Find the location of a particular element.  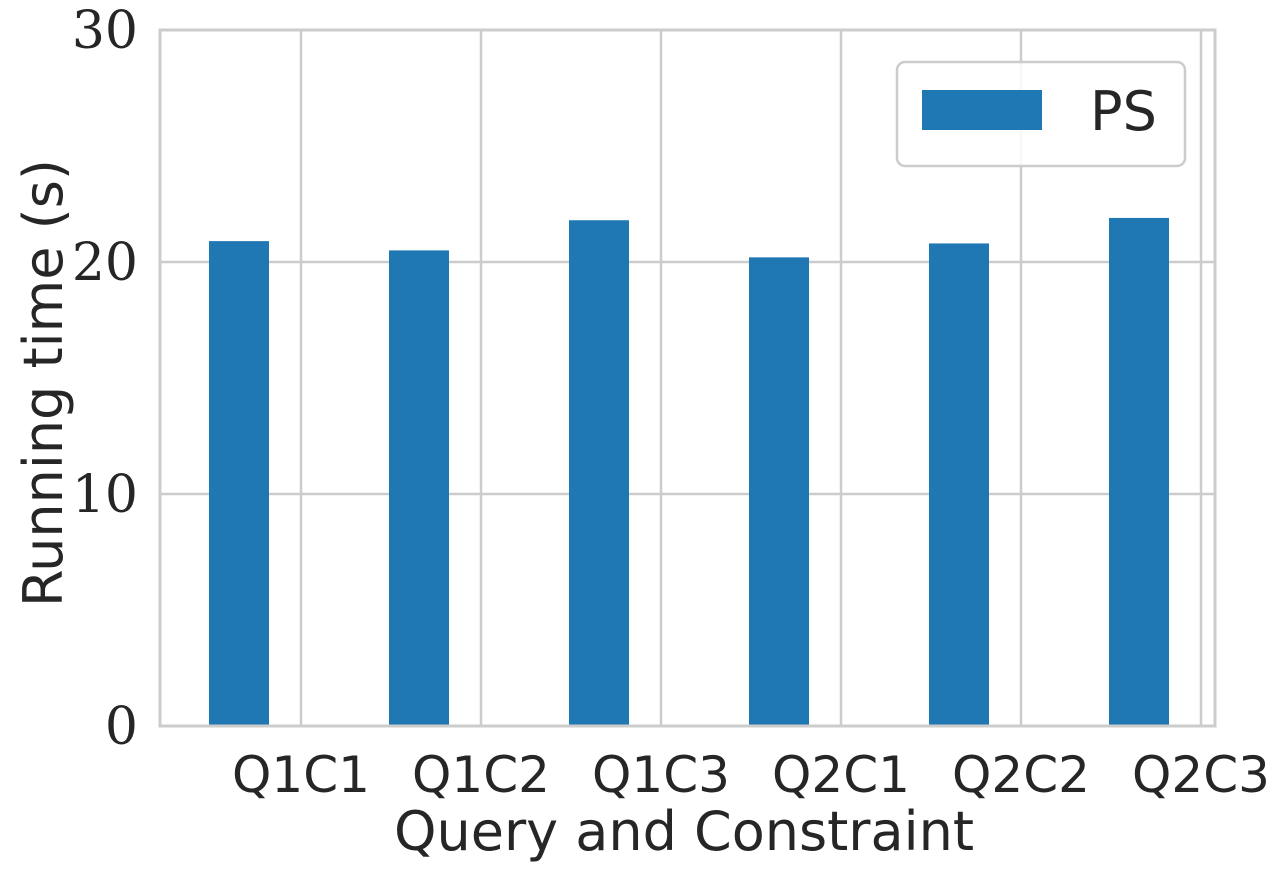

y-tick-label: 0 is located at coordinates (121, 727).